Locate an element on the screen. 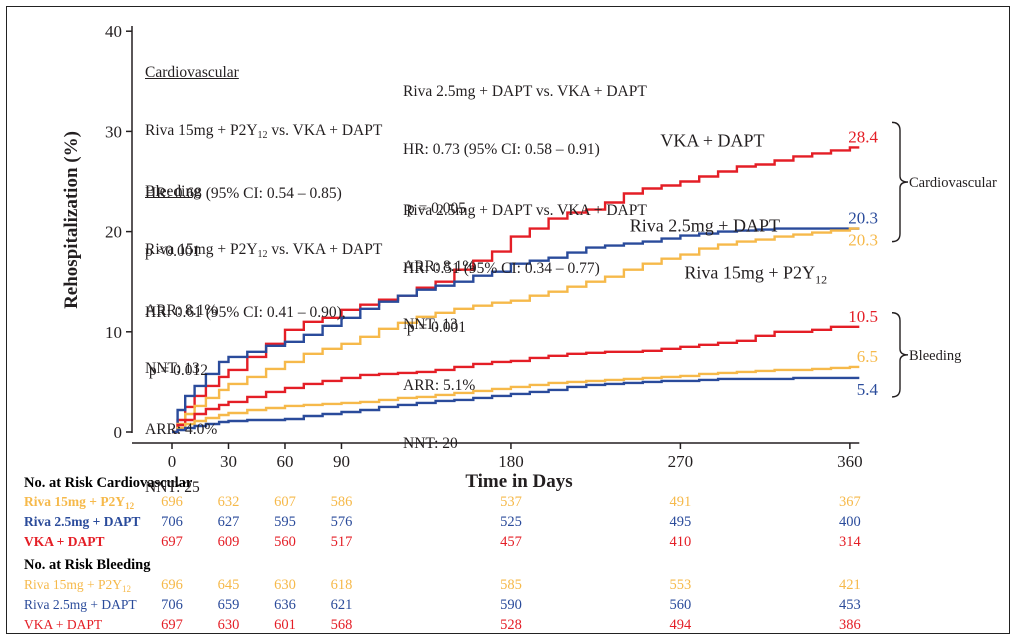  risk-count: 590 is located at coordinates (511, 605).